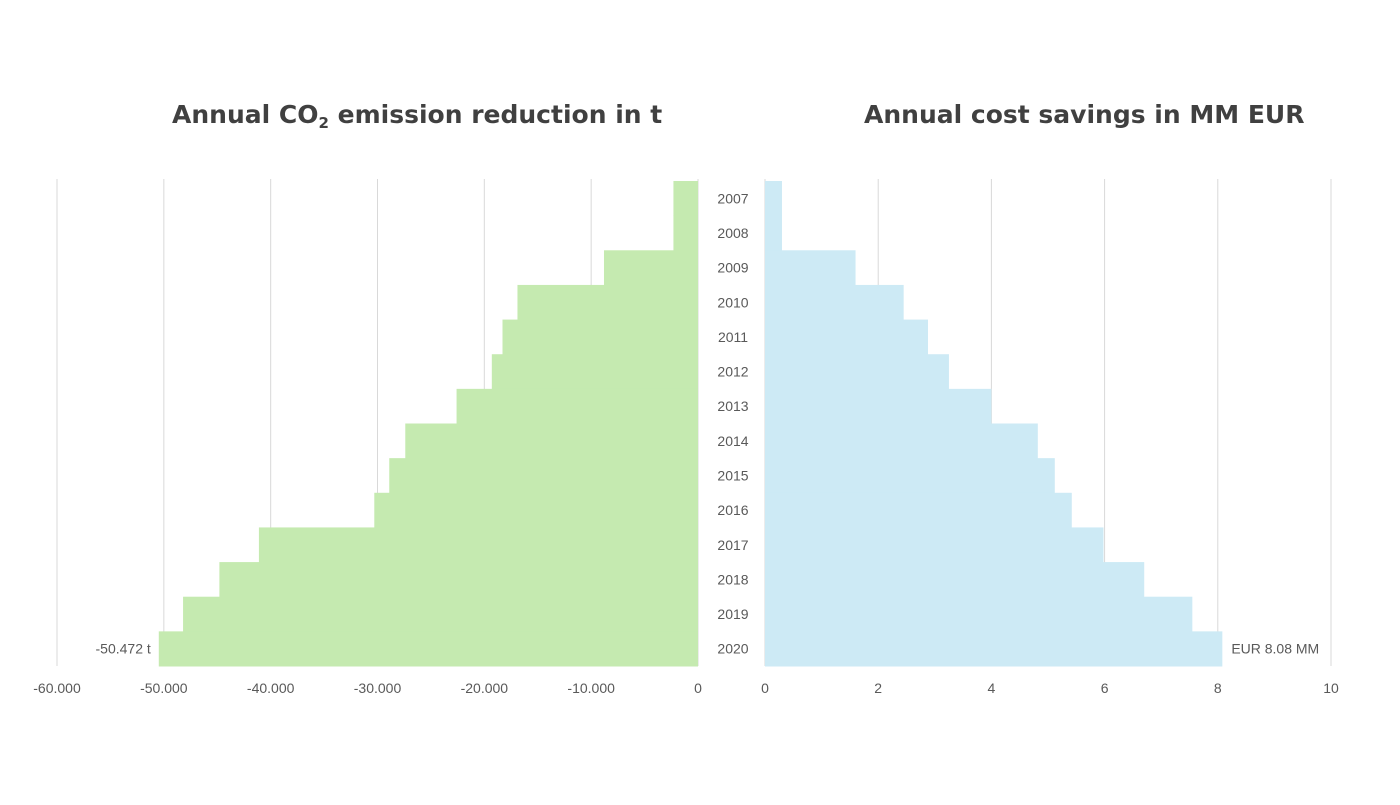  Describe the element at coordinates (417, 116) in the screenshot. I see `co2-chart-title: Annual CO2 emission reduction in t` at that location.